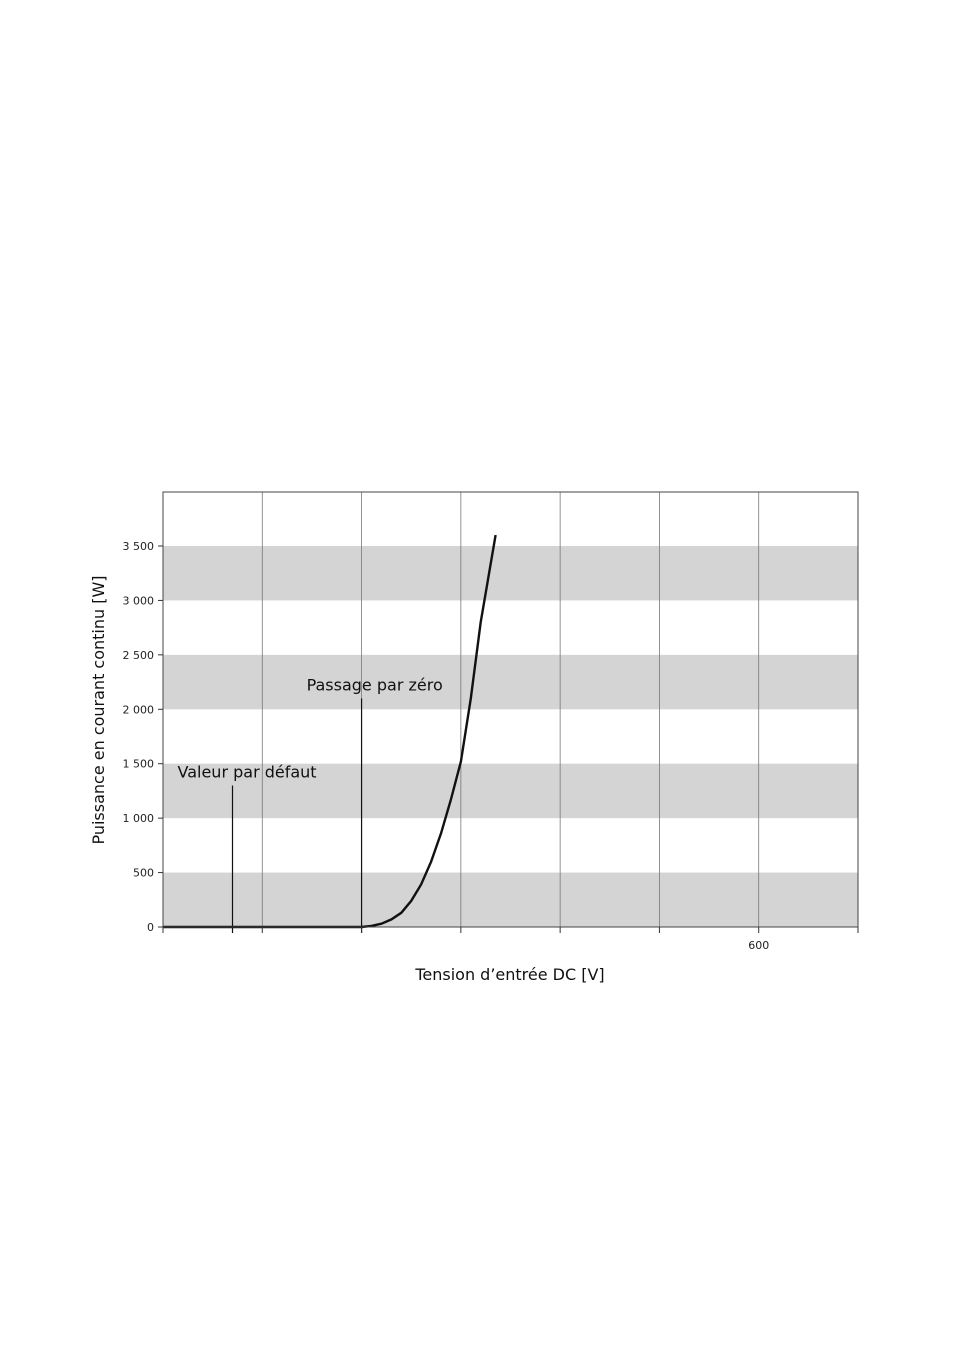  What do you see at coordinates (375, 684) in the screenshot?
I see `annotation-label: Passage par zéro` at bounding box center [375, 684].